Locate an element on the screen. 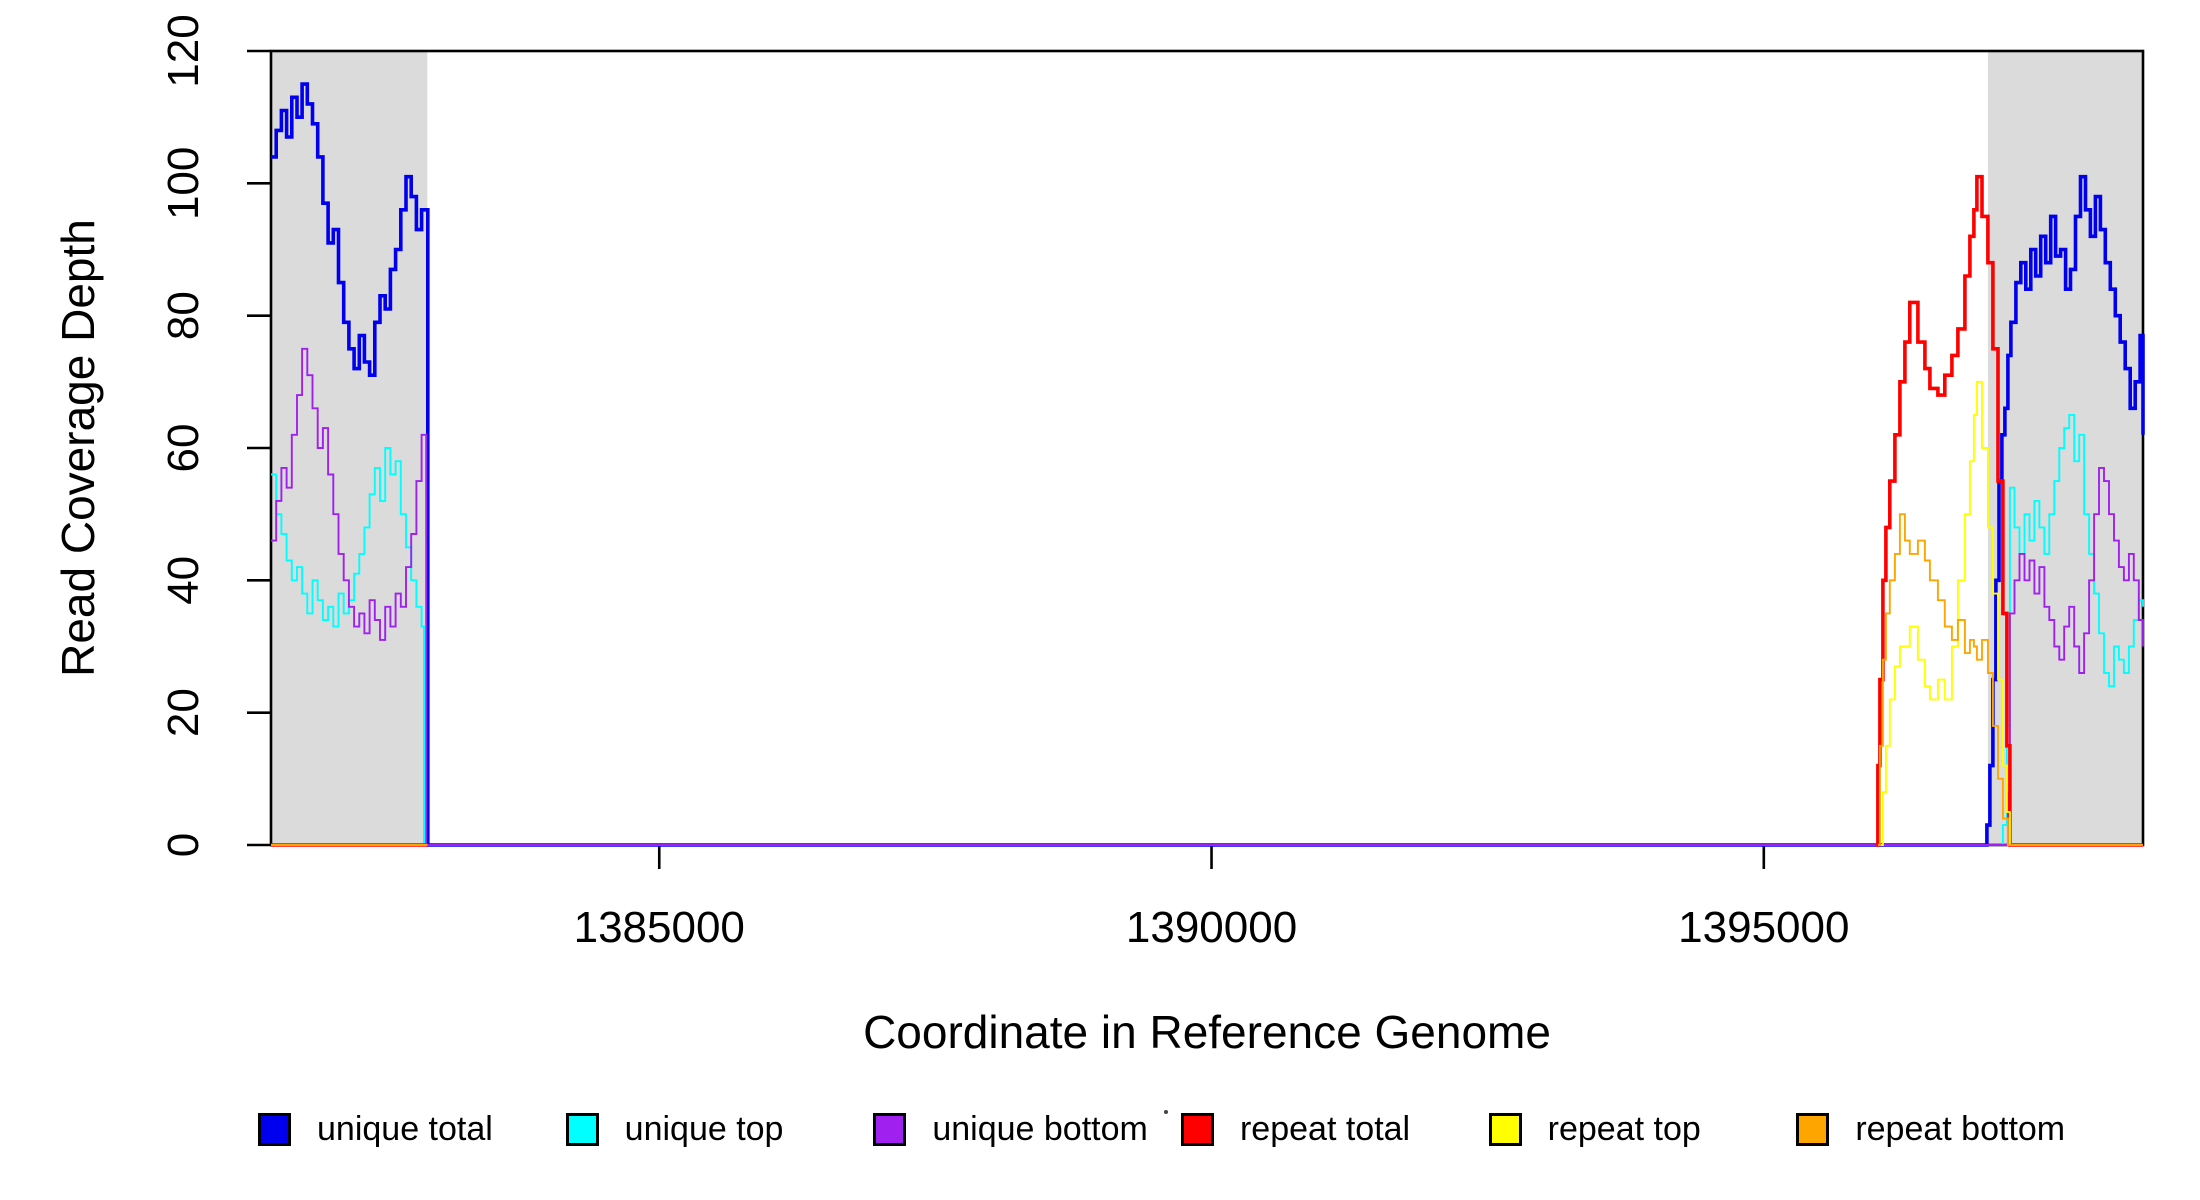 The image size is (2200, 1200). legend-label: repeat top is located at coordinates (1624, 1128).